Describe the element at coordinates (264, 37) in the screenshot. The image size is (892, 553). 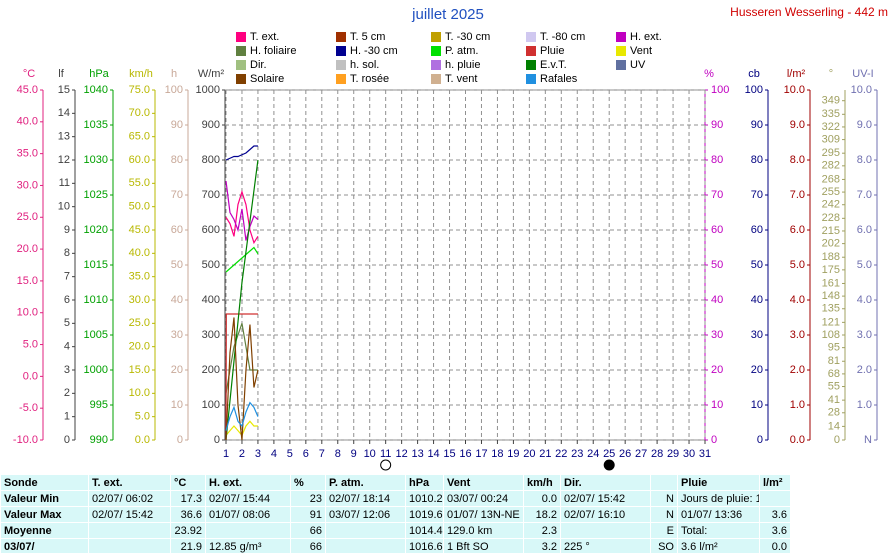
I see `legend-label: T. ext.` at that location.